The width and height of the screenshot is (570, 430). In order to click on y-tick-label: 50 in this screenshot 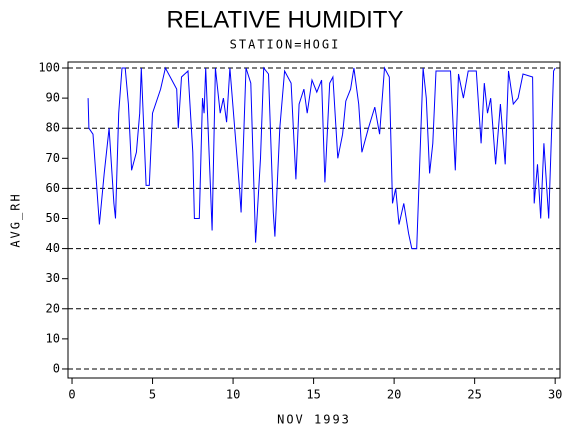, I will do `click(53, 218)`.